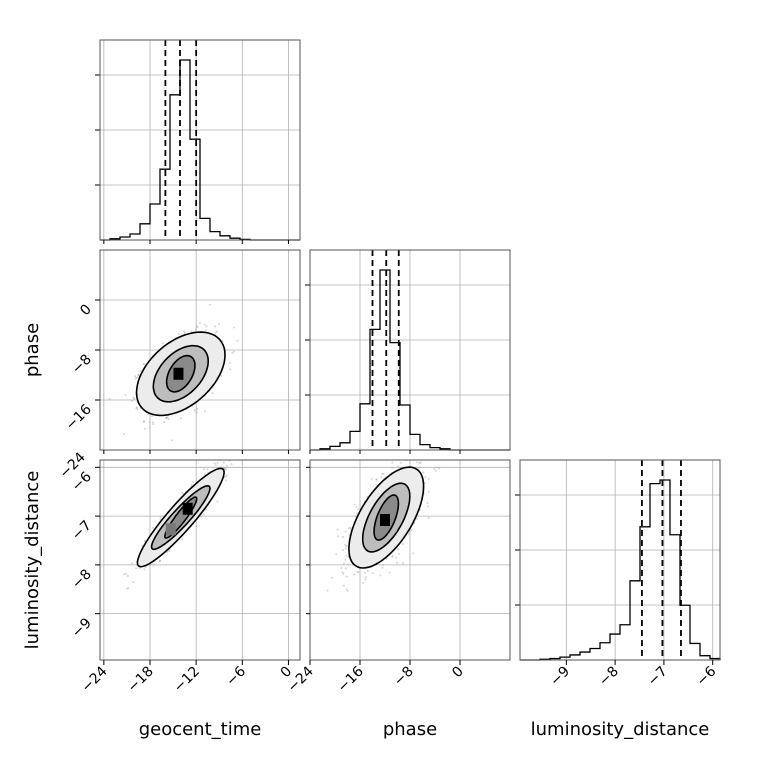  Describe the element at coordinates (200, 560) in the screenshot. I see `panel-frame-geocent_time-luminosity_distance` at that location.